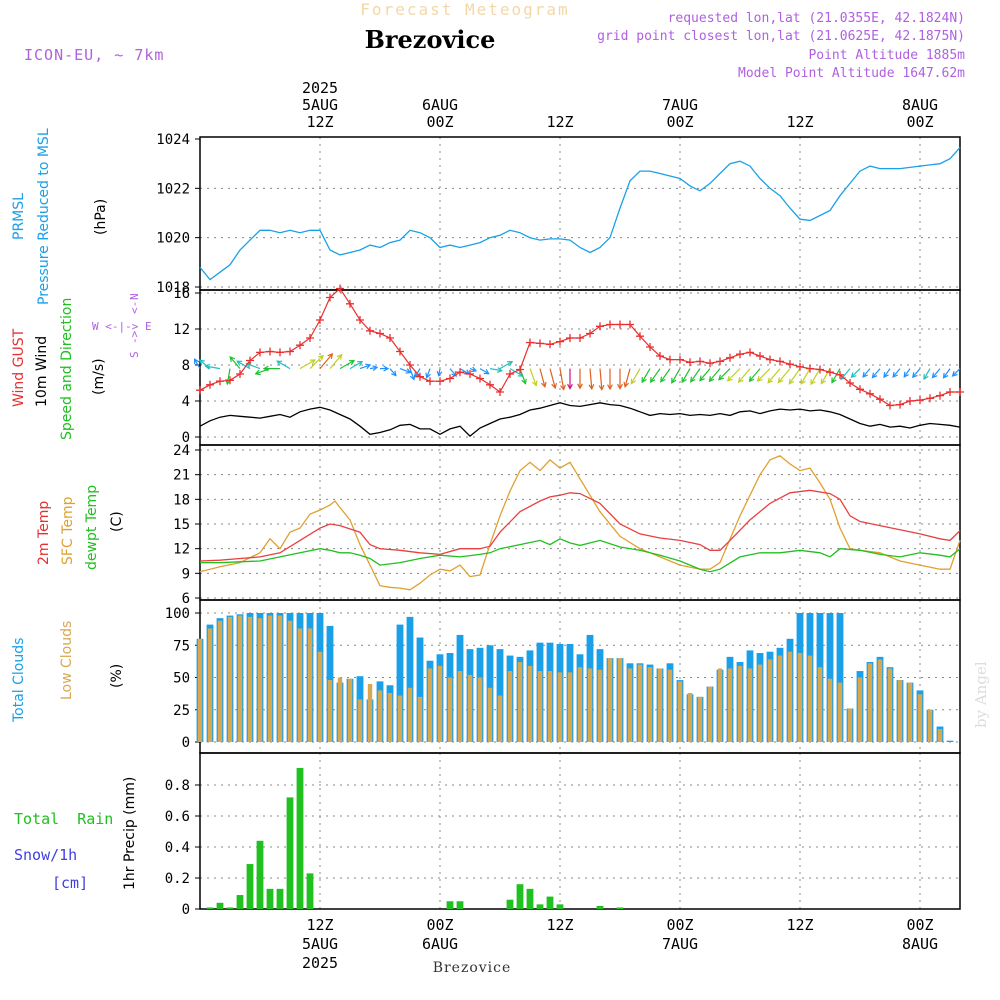  What do you see at coordinates (920, 944) in the screenshot?
I see `bottom-time-label: 8AUG` at bounding box center [920, 944].